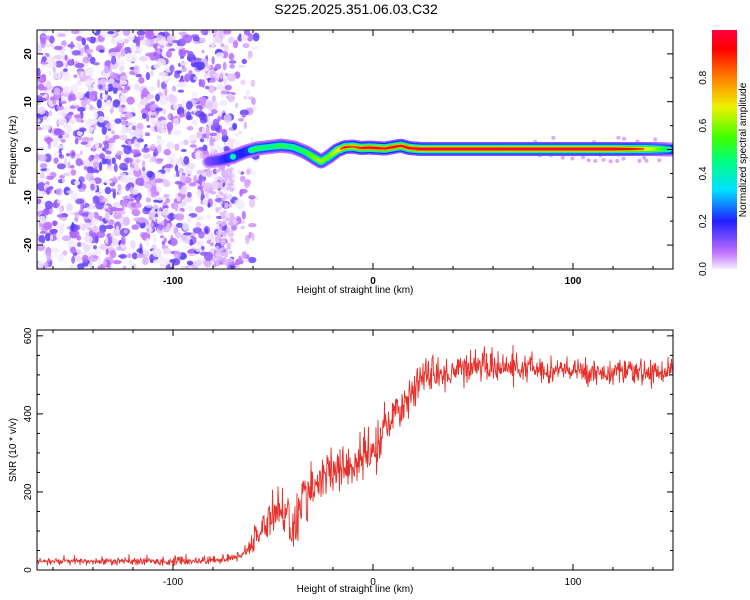  What do you see at coordinates (28, 413) in the screenshot?
I see `y-tick-label: 400` at bounding box center [28, 413].